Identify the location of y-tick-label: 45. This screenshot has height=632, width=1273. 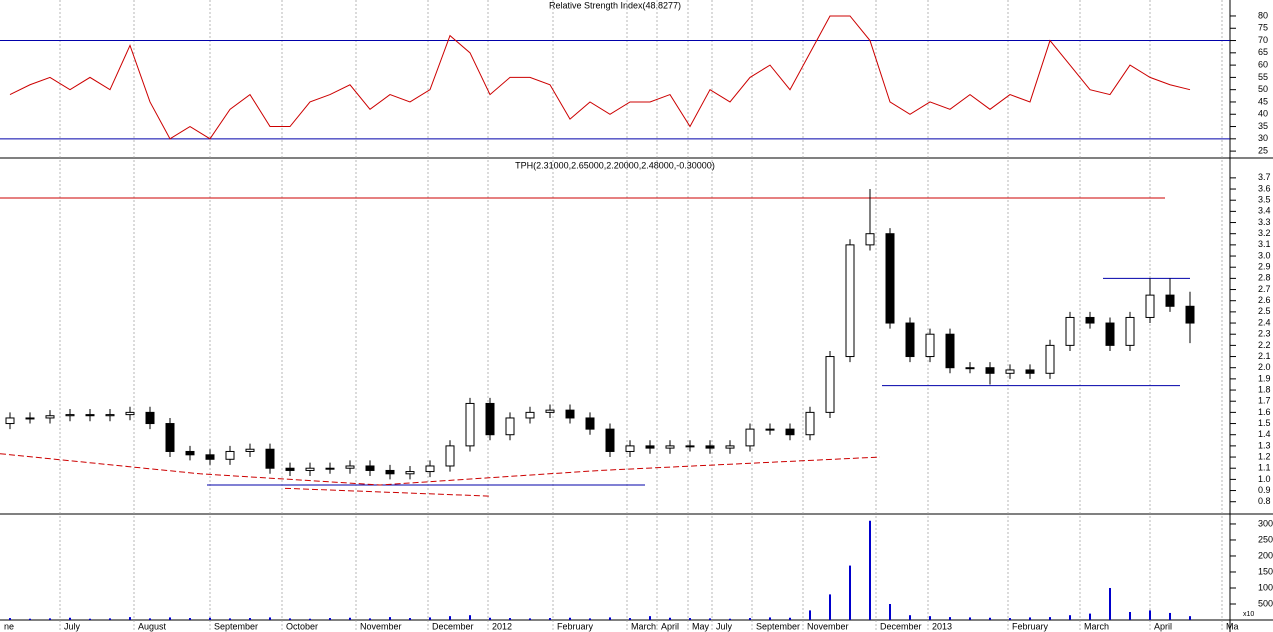
(1263, 101).